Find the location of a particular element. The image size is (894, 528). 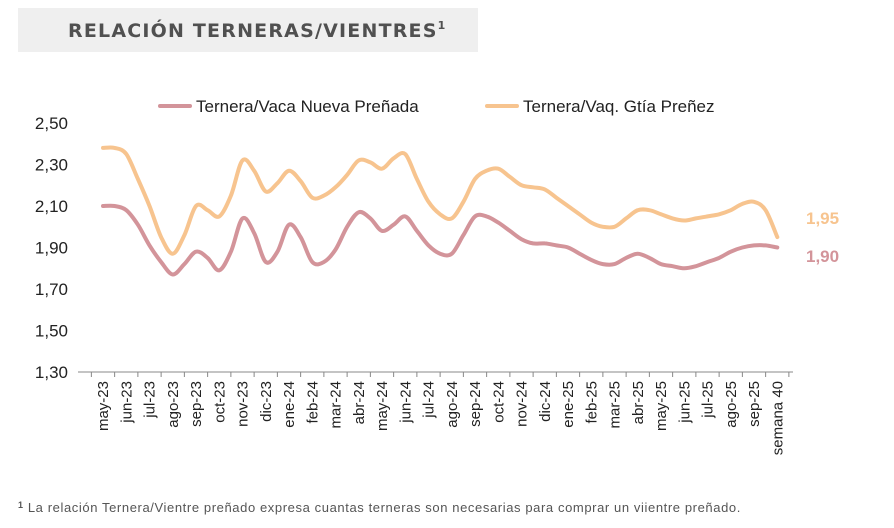

x-tick-label: oct-23 is located at coordinates (219, 402).